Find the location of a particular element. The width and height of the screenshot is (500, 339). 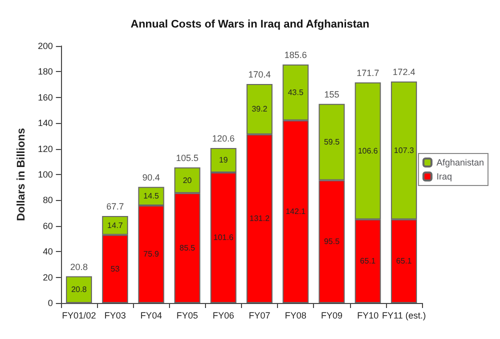

x-tick-label: FY09 is located at coordinates (331, 315).